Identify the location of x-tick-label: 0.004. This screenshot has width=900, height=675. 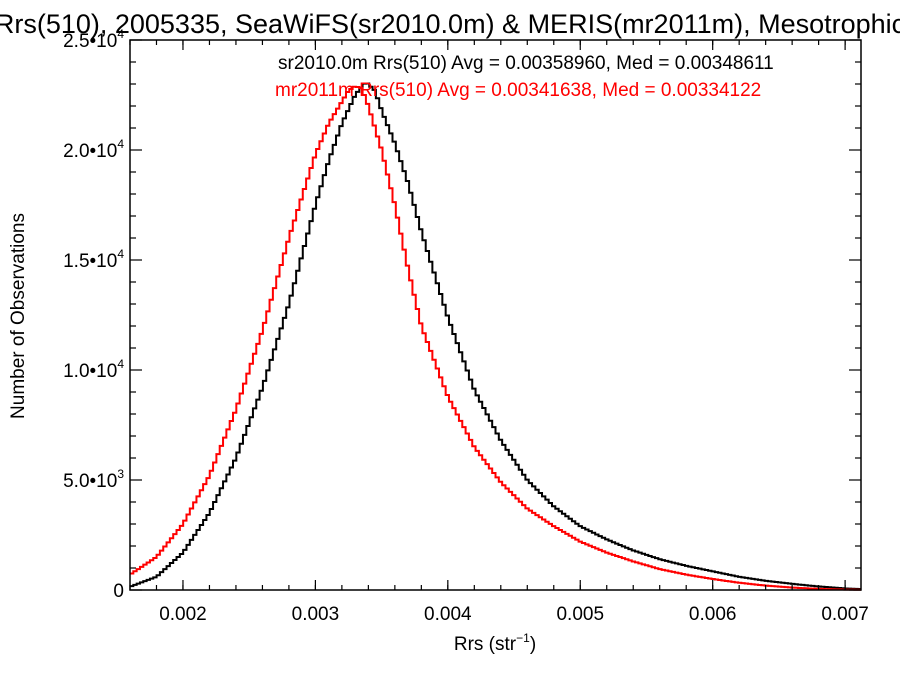
(448, 614).